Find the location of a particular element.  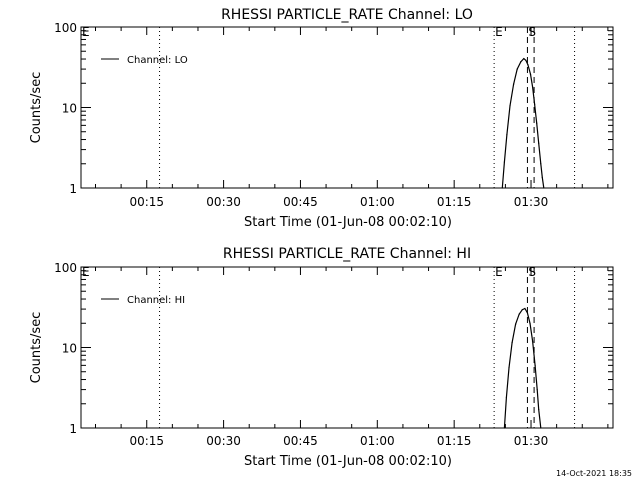

legend-label: Channel: LO is located at coordinates (157, 60).